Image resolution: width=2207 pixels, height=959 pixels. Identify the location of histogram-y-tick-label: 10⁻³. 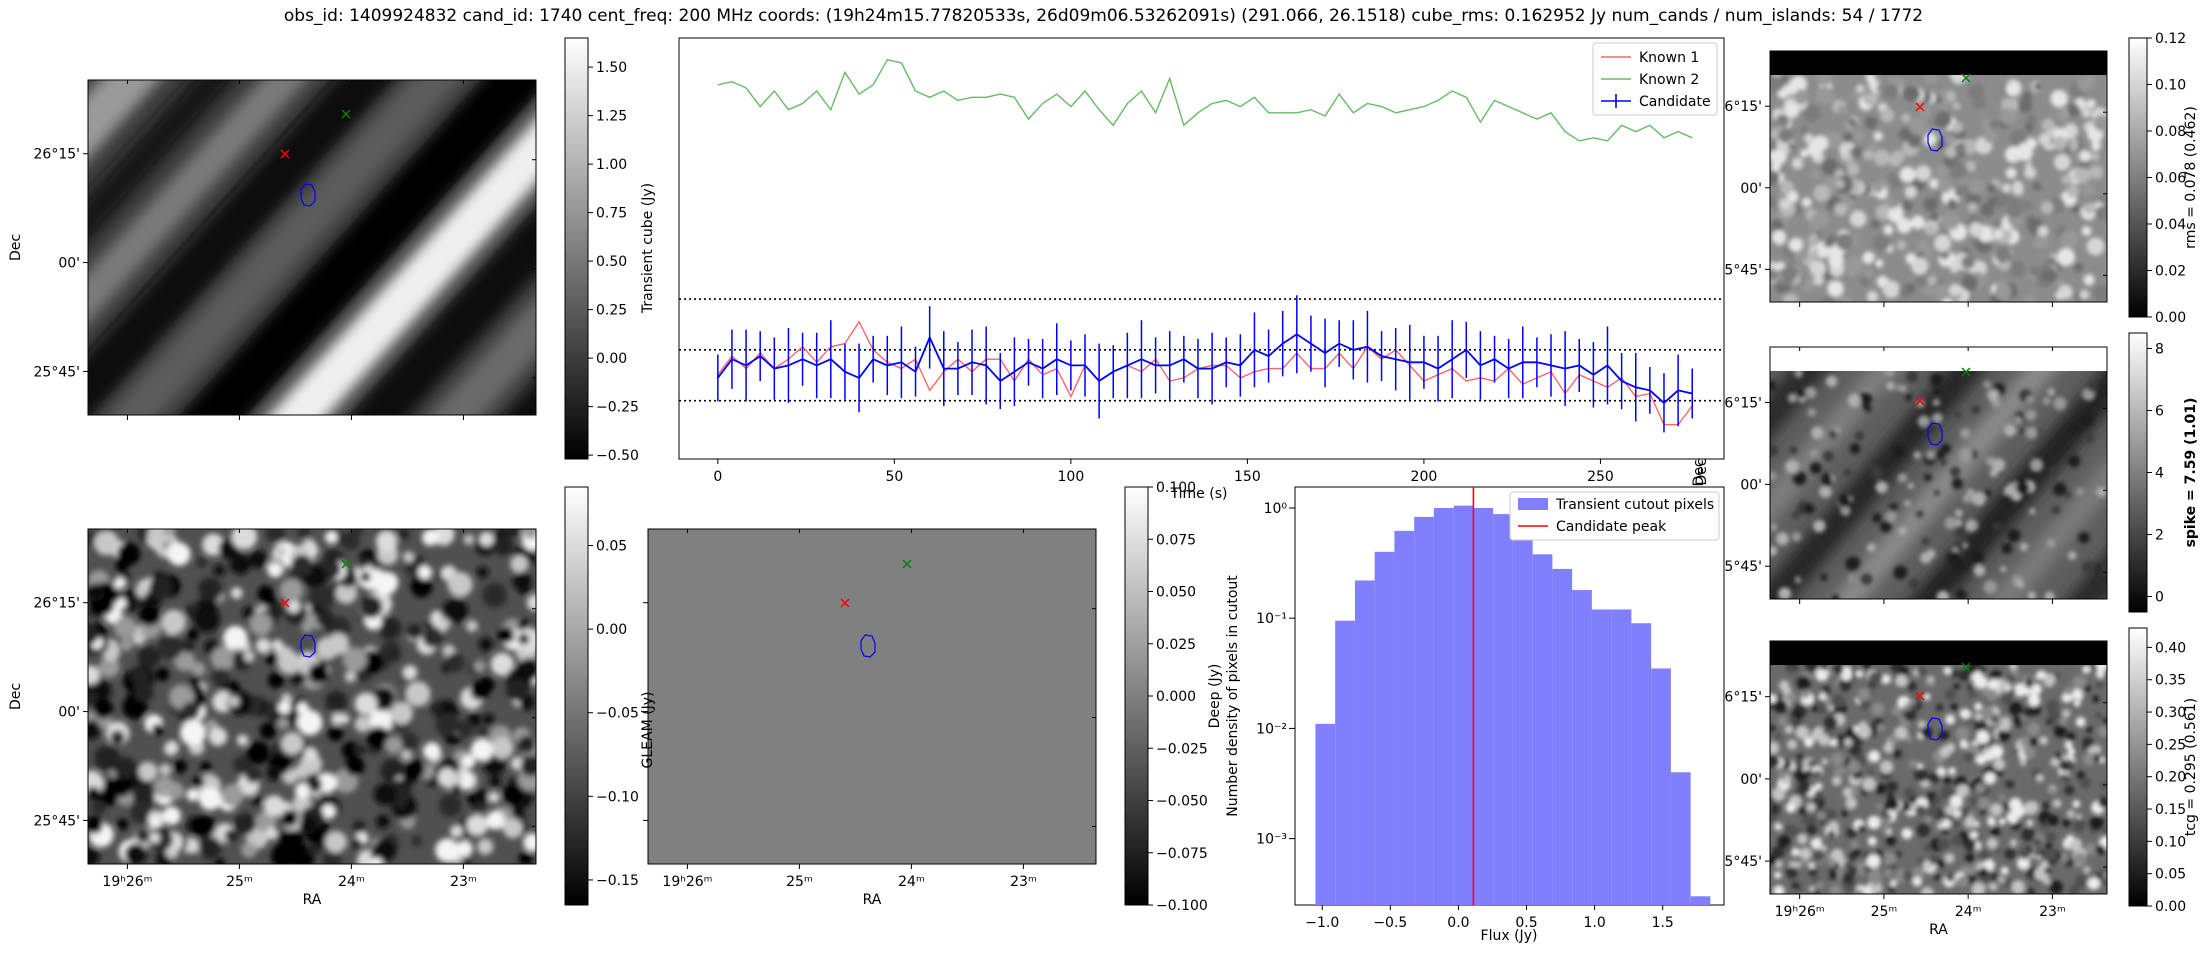
(1271, 840).